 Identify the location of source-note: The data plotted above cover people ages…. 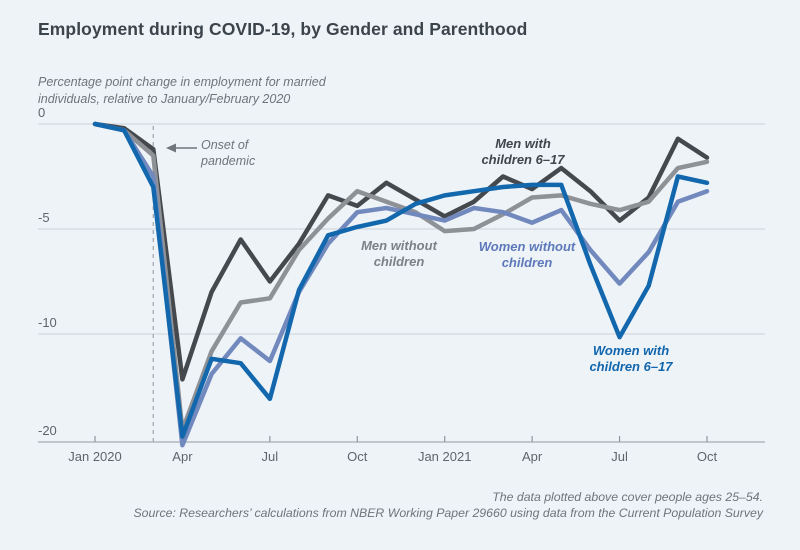
(411, 505).